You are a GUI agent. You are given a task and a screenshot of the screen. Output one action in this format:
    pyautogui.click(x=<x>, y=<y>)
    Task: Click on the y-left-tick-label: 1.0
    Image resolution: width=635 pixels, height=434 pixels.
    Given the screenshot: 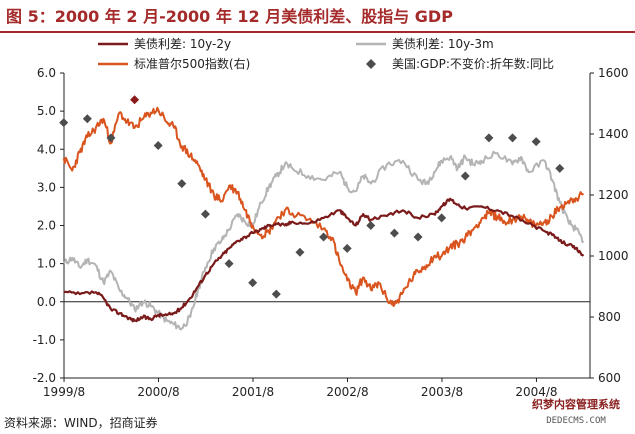 What is the action you would take?
    pyautogui.click(x=46, y=264)
    